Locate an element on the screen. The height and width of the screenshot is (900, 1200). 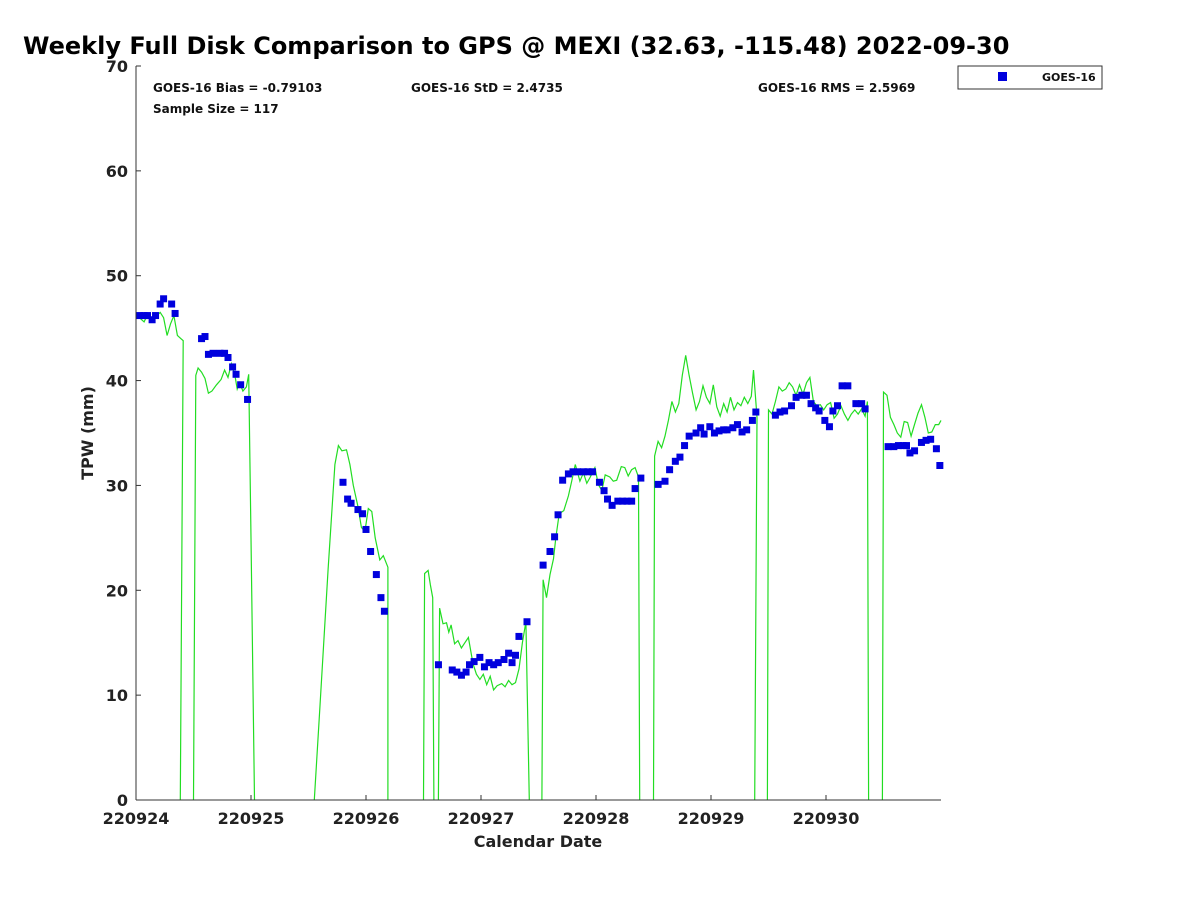
stat-rms: GOES-16 RMS = 2.5969 is located at coordinates (836, 88).